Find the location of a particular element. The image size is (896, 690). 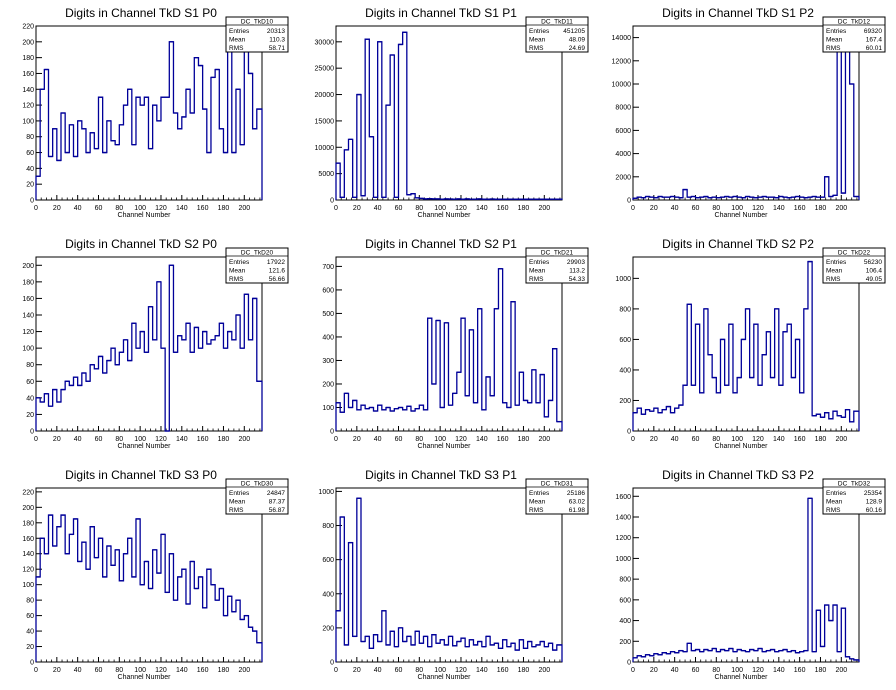

stats-box: DC_TkD31 Entries 25186 Mean 63.02 RMS 61.98 is located at coordinates (557, 496).